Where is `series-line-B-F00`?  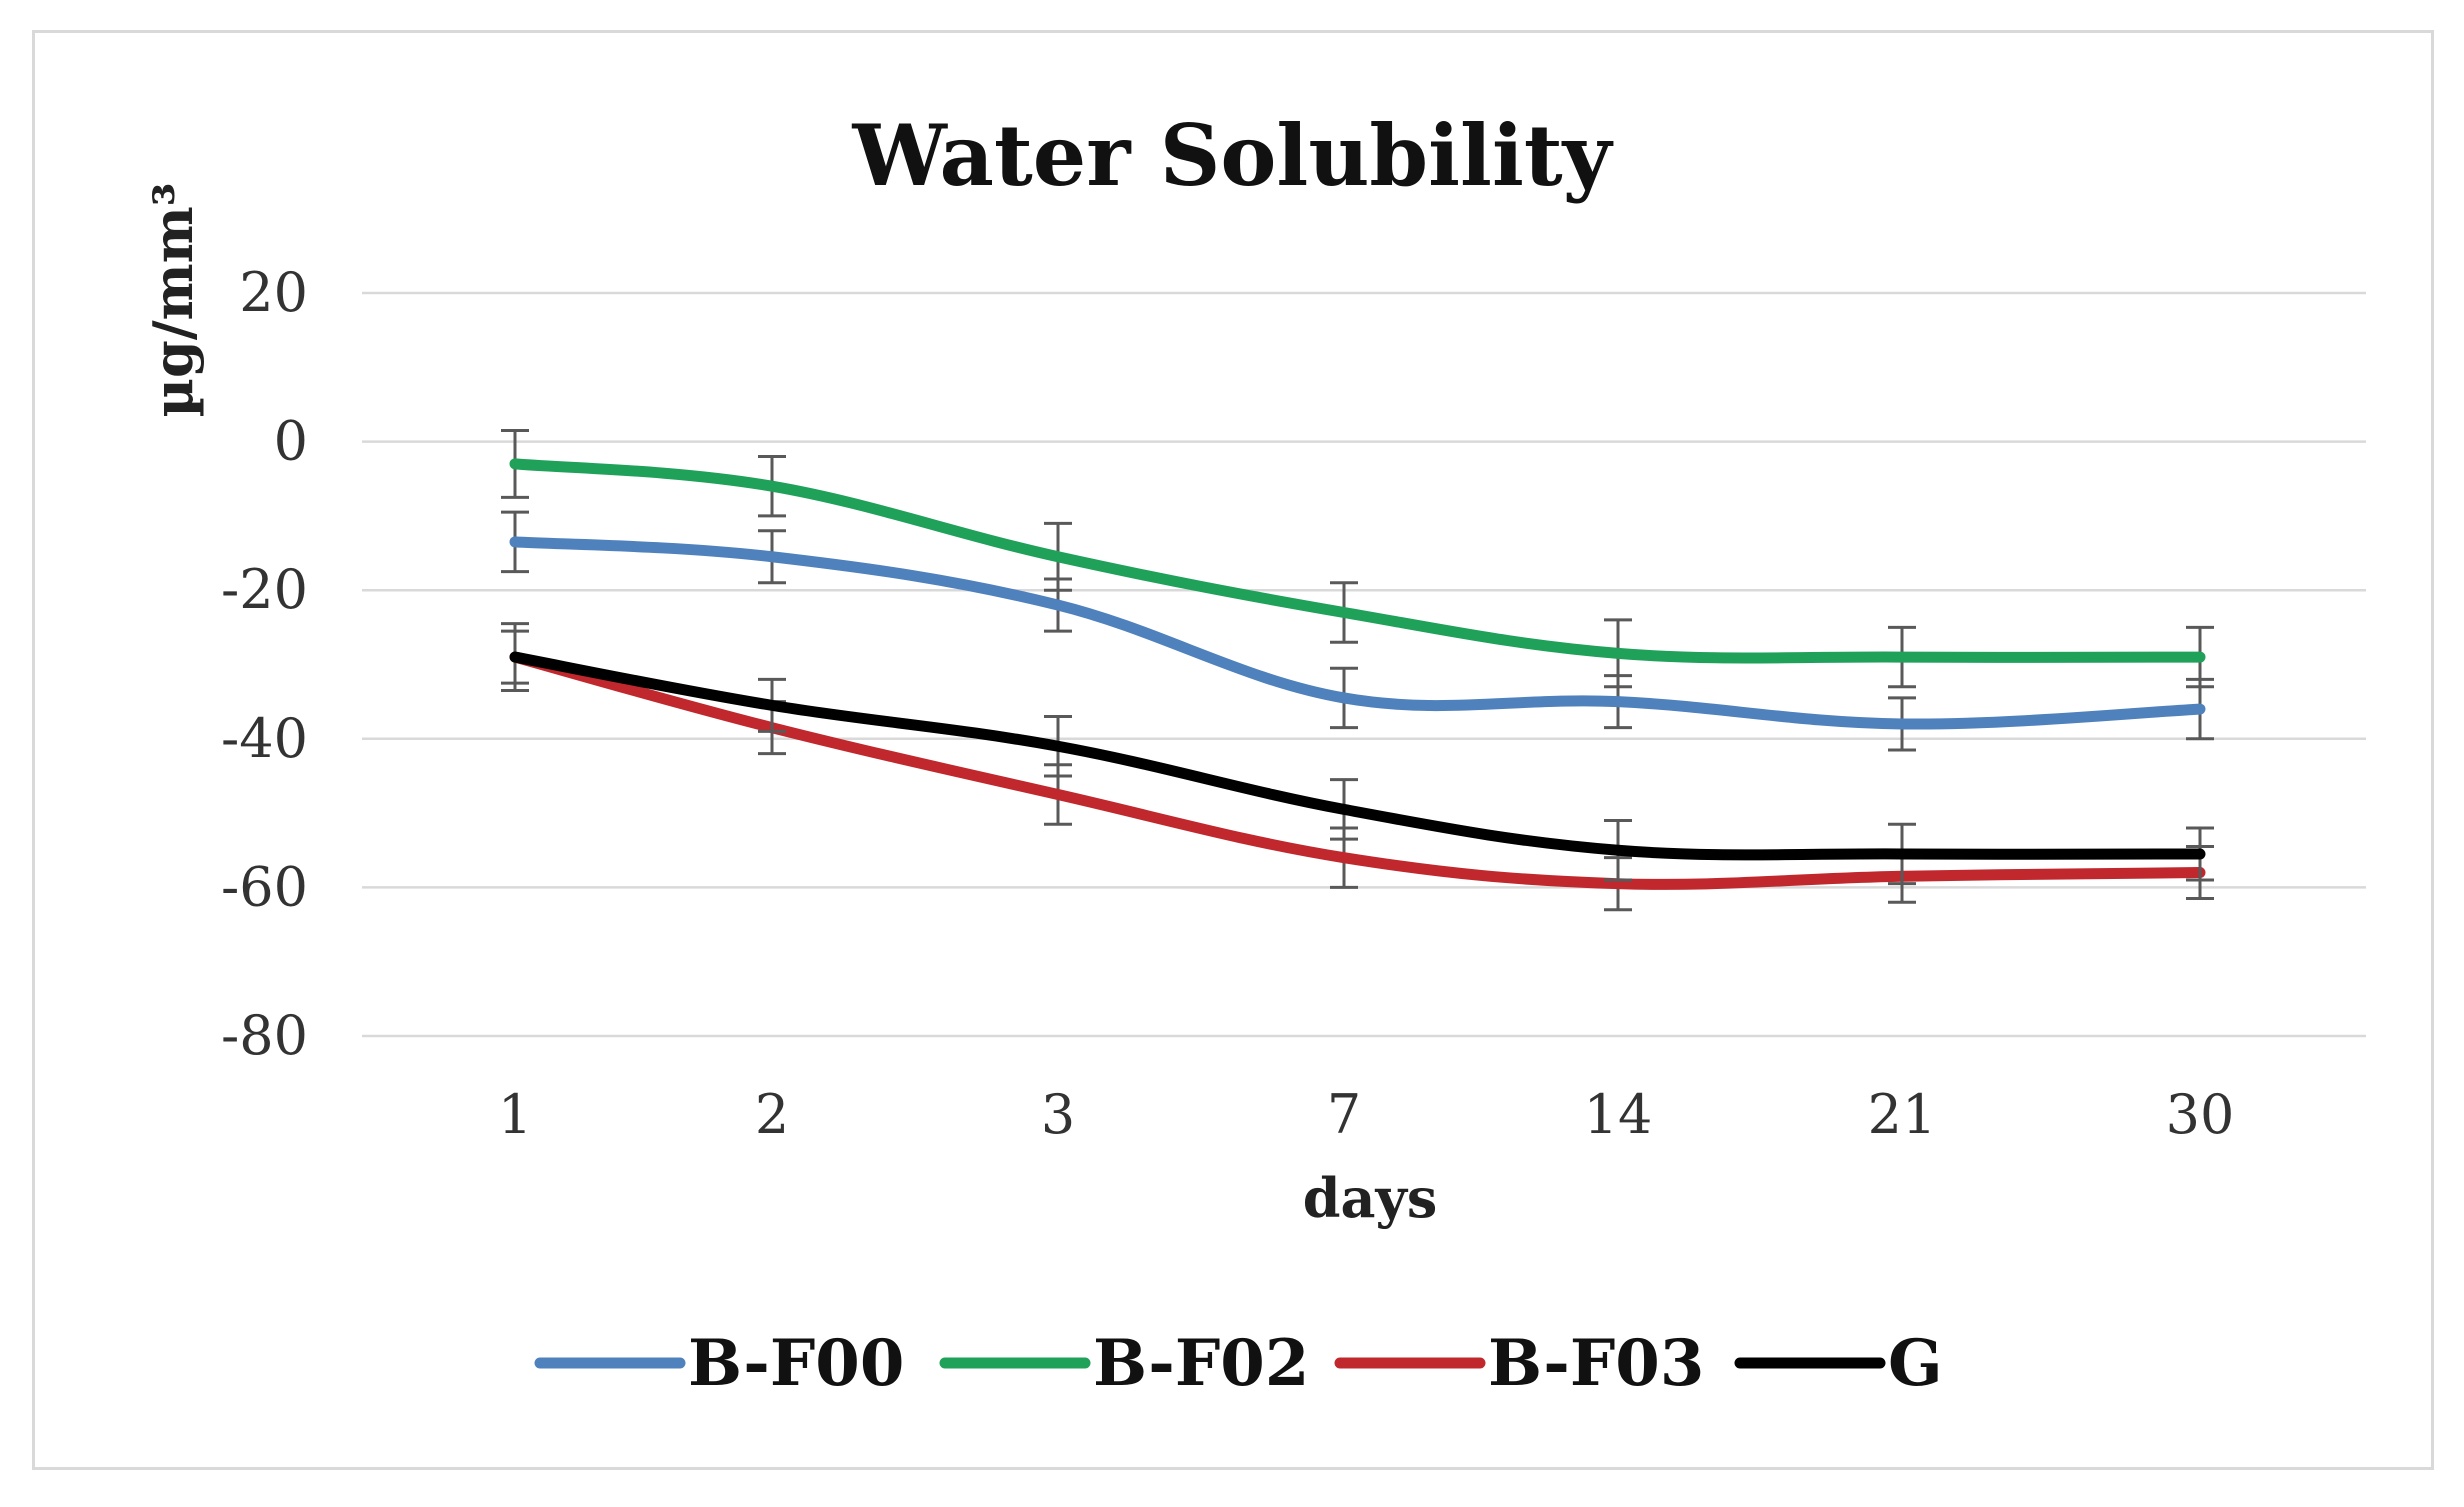
series-line-B-F00 is located at coordinates (1357, 633).